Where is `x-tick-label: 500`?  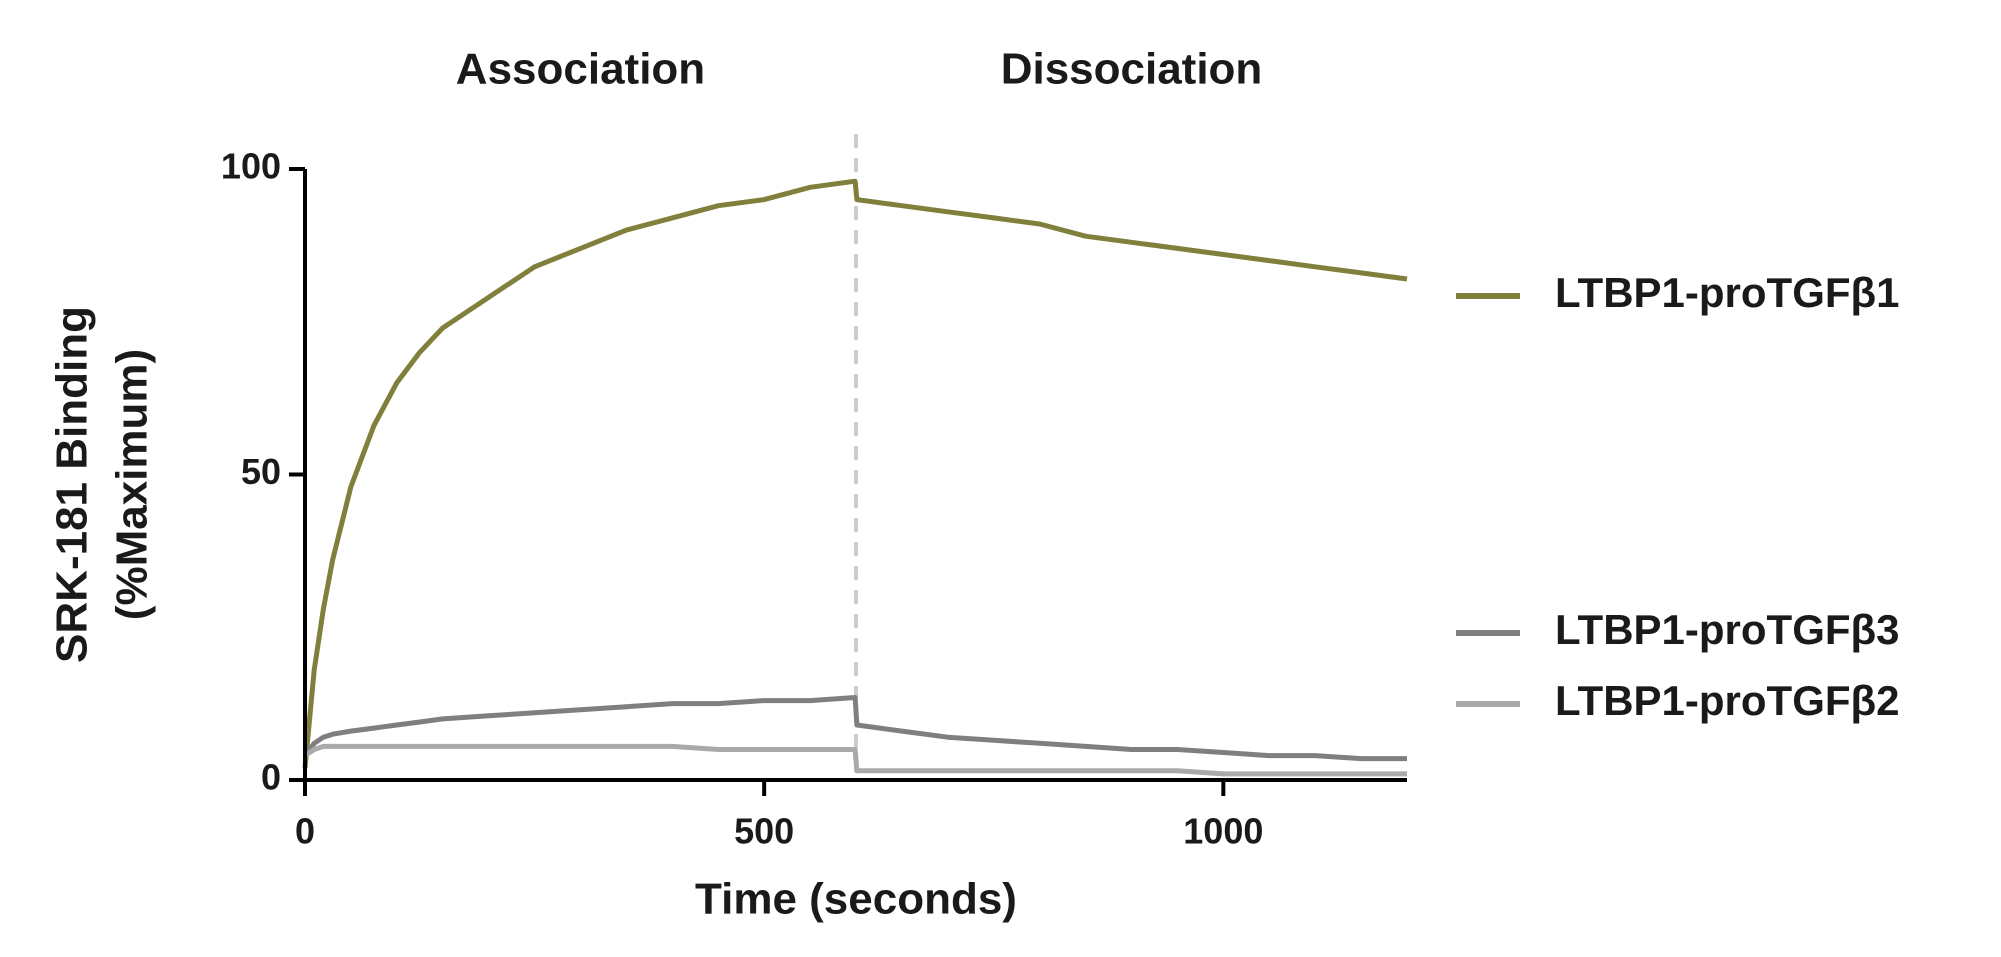 x-tick-label: 500 is located at coordinates (764, 831).